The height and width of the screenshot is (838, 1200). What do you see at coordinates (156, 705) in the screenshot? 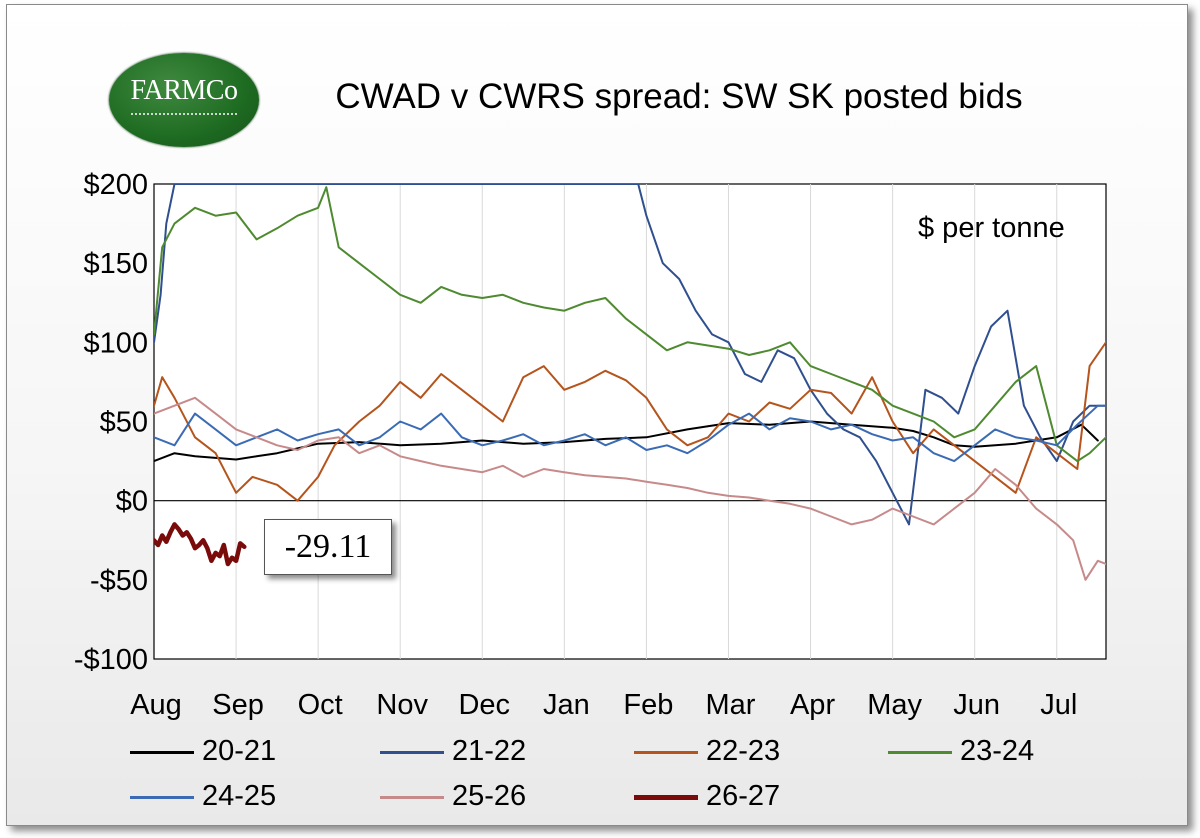
I see `x-tick-label: Aug` at bounding box center [156, 705].